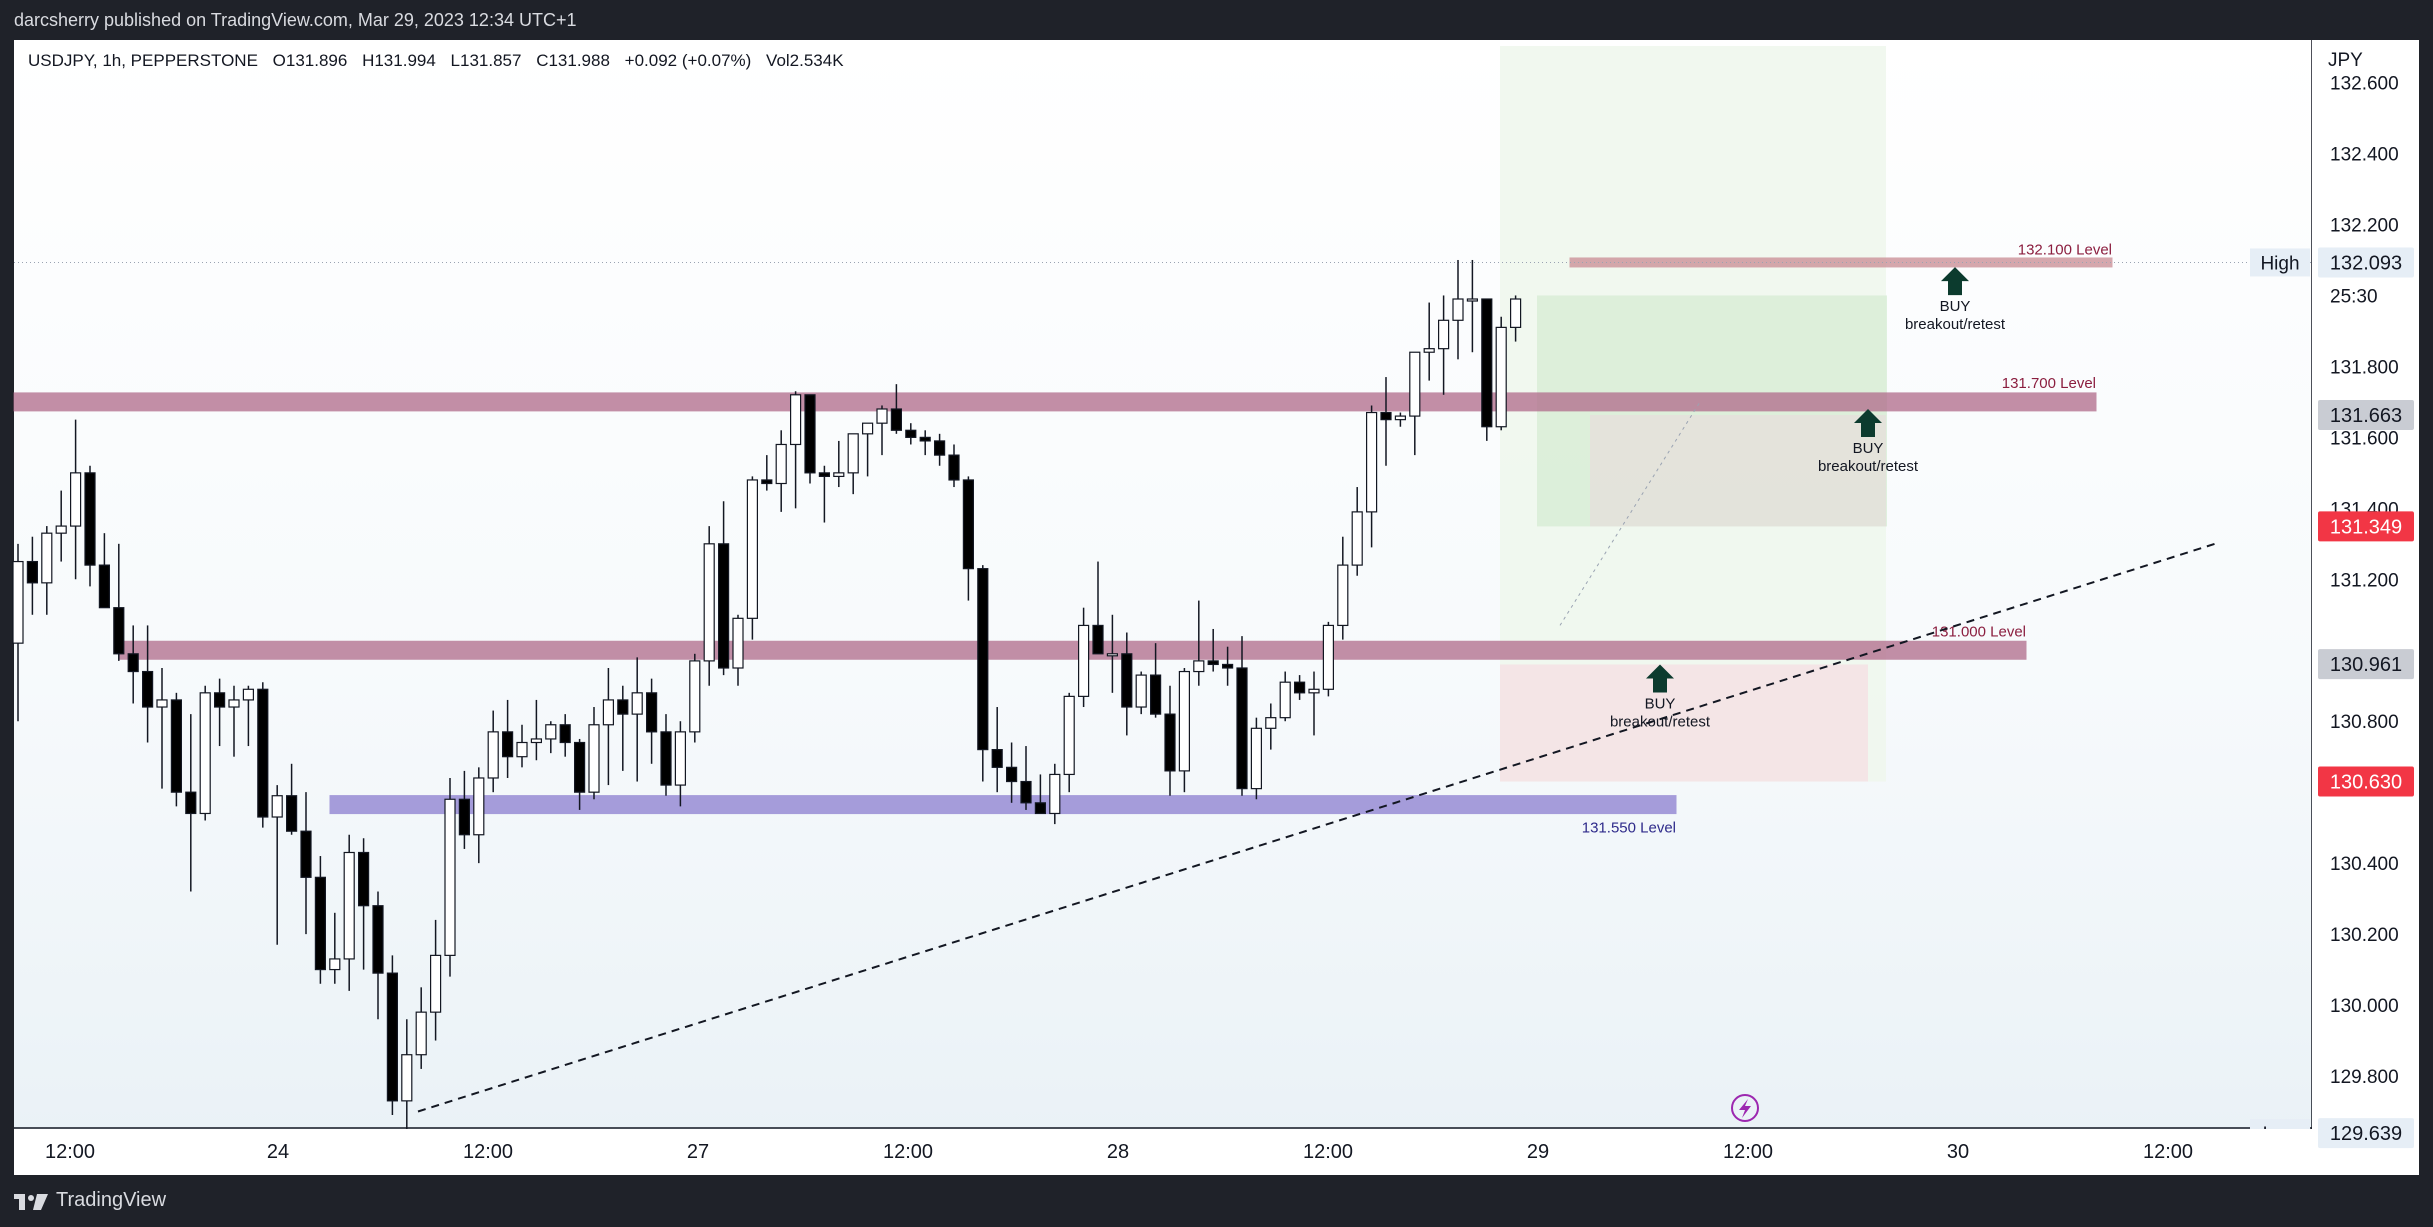 Image resolution: width=2433 pixels, height=1227 pixels. What do you see at coordinates (2364, 935) in the screenshot?
I see `y-tick-label: 130.200` at bounding box center [2364, 935].